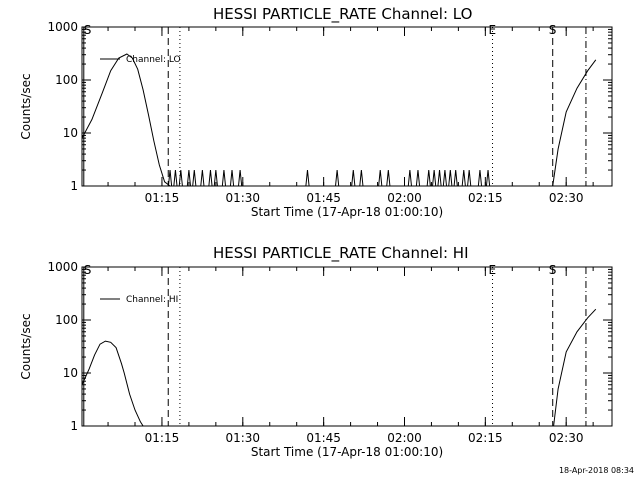 Image resolution: width=640 pixels, height=480 pixels. I want to click on lo-chart-title: HESSI PARTICLE_RATE Channel: LO, so click(343, 14).